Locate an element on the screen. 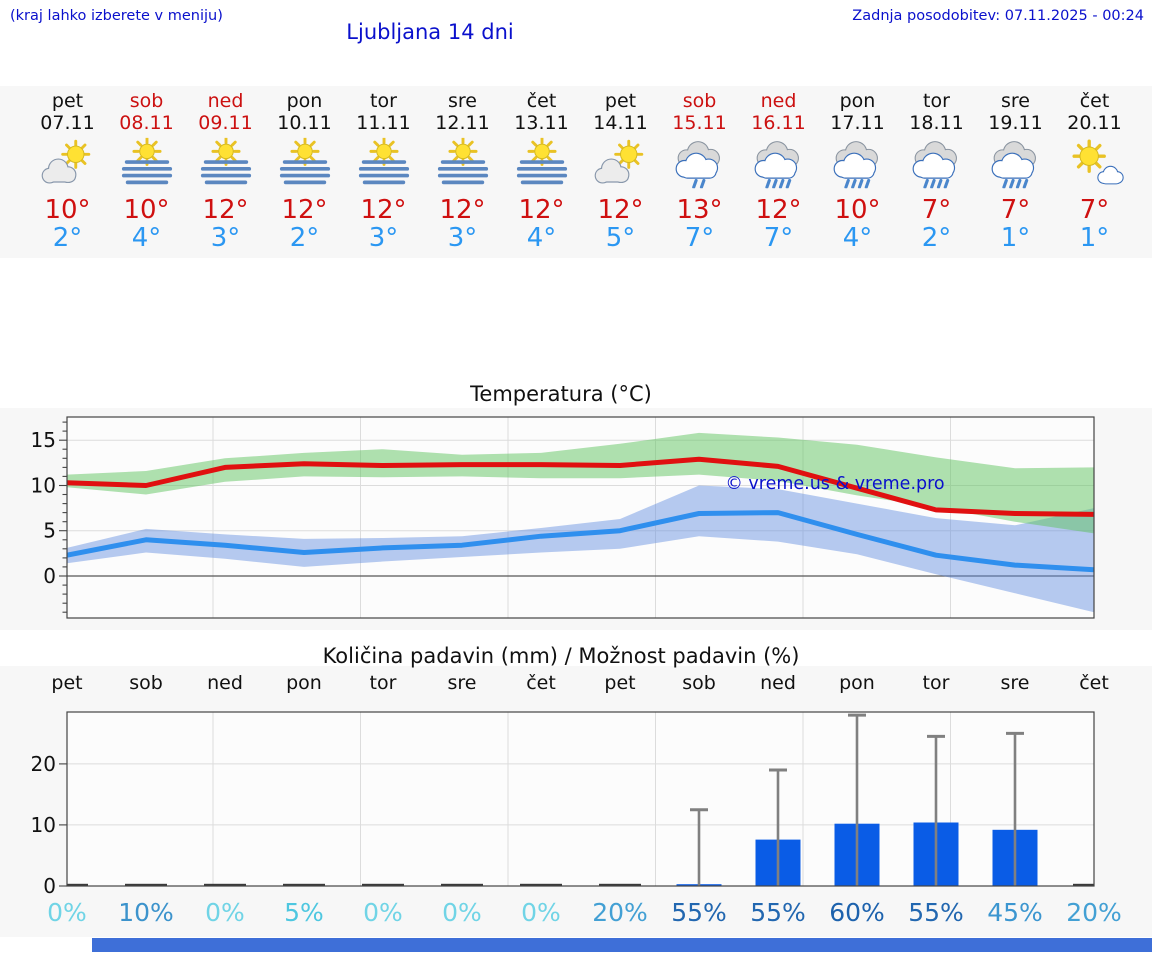  last-update-label: Zadnja posodobitev: 07.11.2025 - 00:24 is located at coordinates (998, 16).